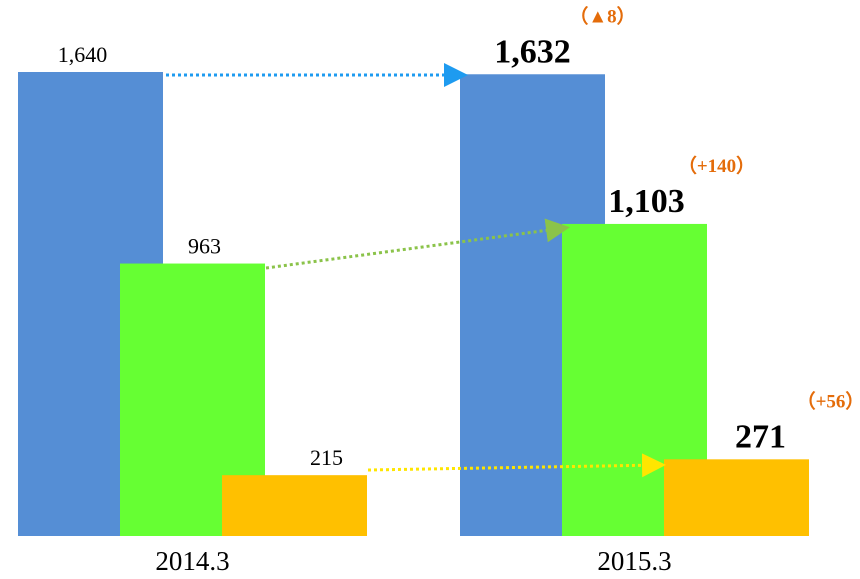 The image size is (860, 579). Describe the element at coordinates (760, 436) in the screenshot. I see `value-label: 271` at that location.